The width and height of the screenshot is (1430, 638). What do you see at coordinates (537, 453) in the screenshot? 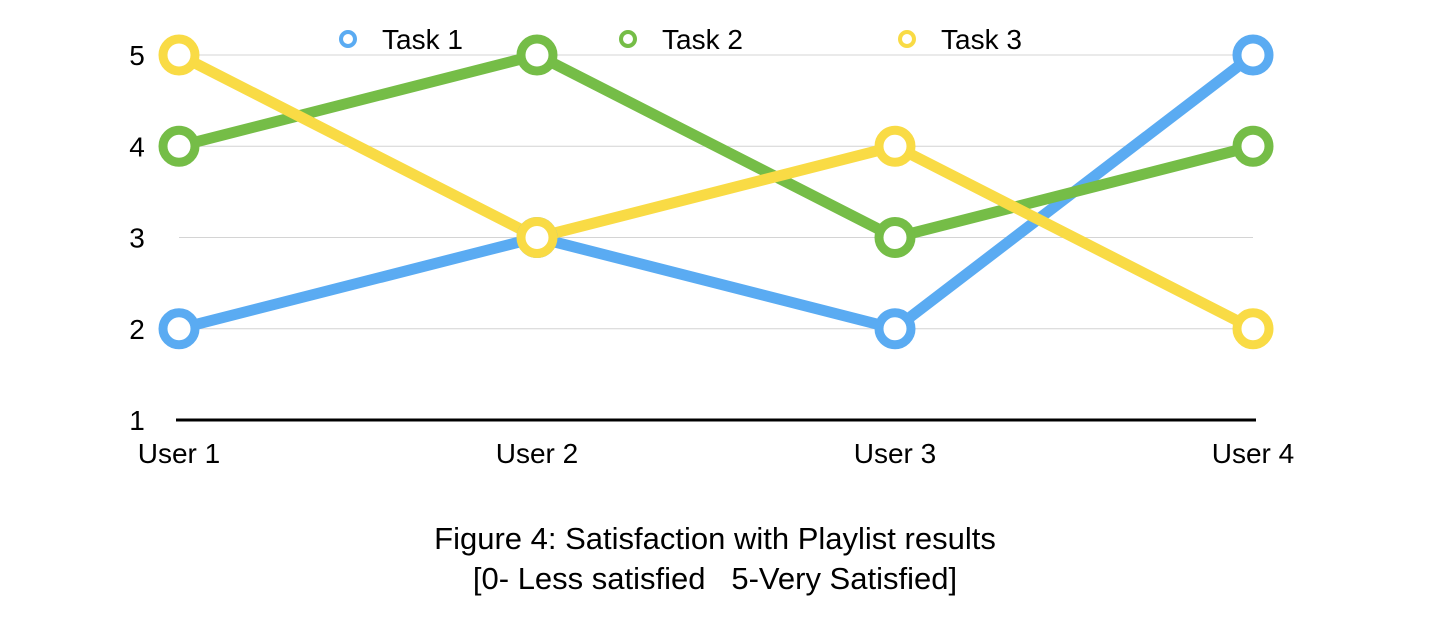
I see `x-tick-label: User 2` at bounding box center [537, 453].